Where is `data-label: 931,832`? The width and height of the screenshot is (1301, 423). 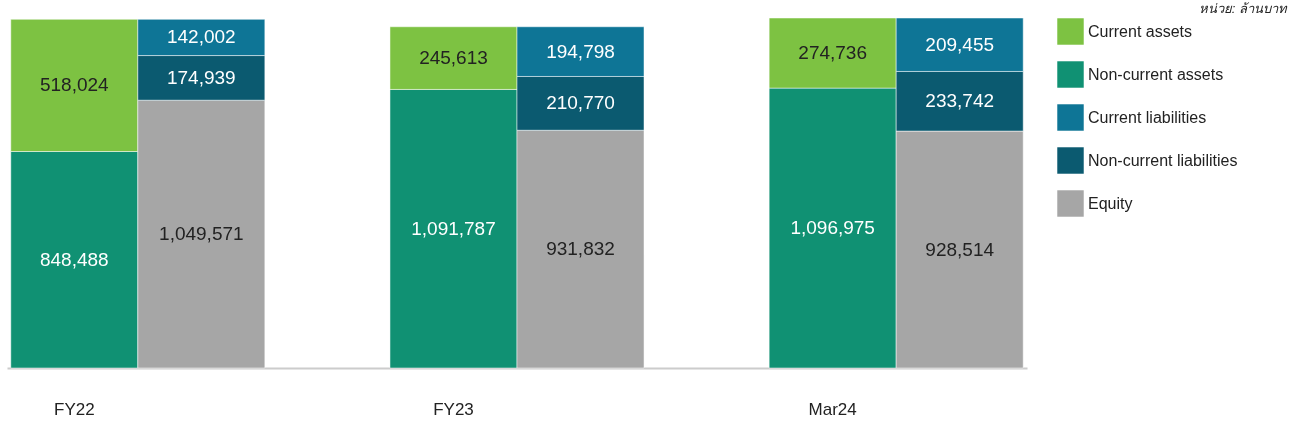
data-label: 931,832 is located at coordinates (580, 249).